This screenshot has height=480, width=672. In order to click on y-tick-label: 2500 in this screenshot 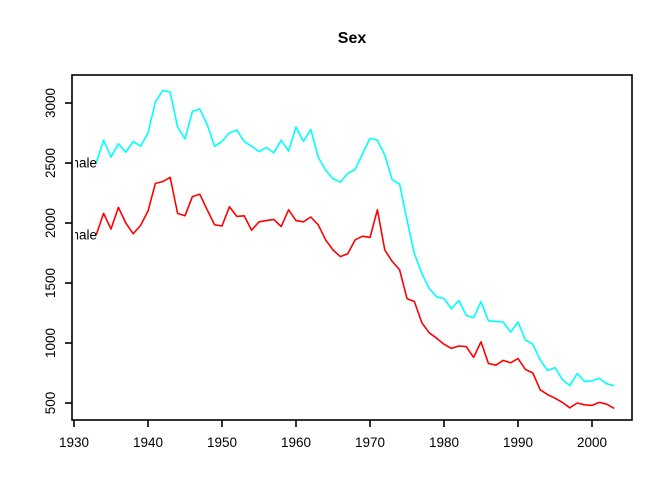, I will do `click(50, 163)`.